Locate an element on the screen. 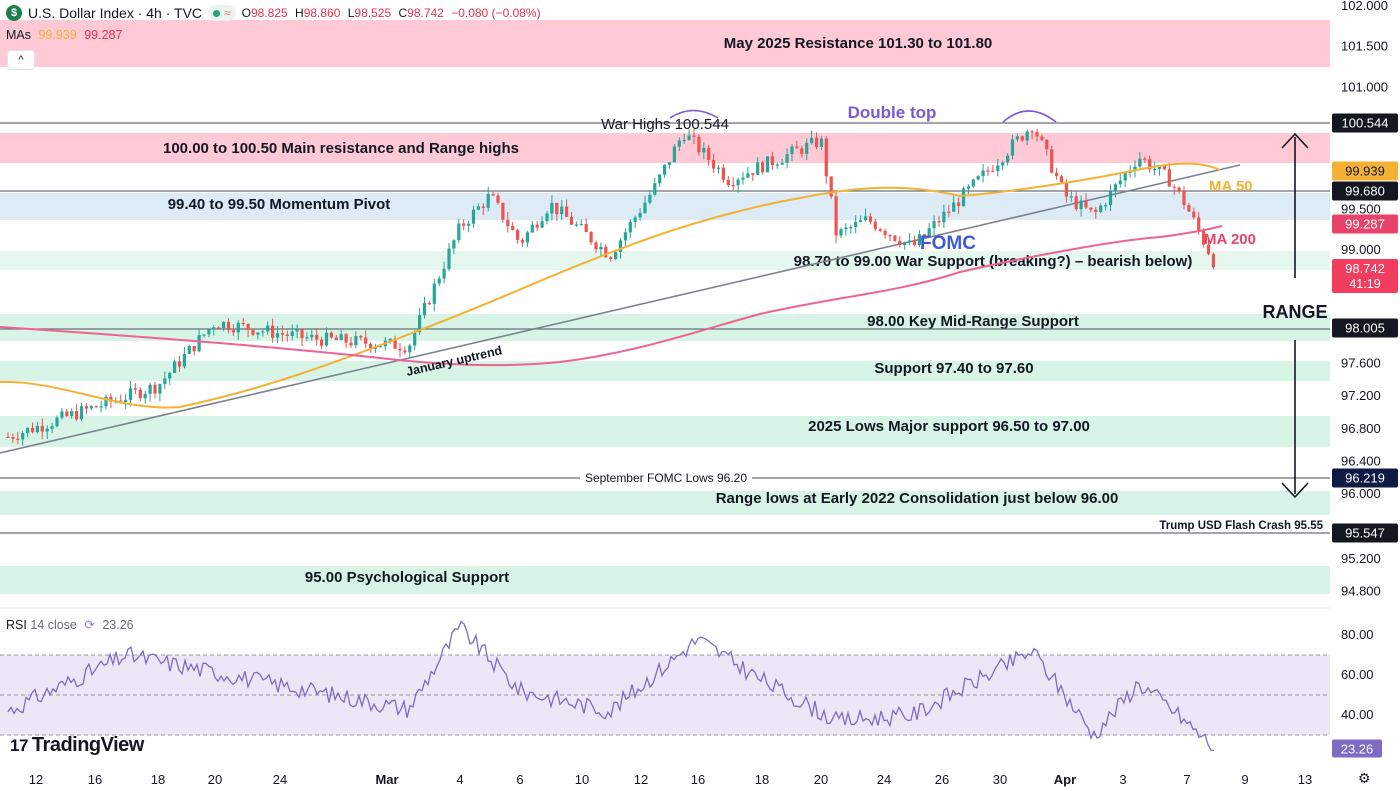 The height and width of the screenshot is (791, 1400). level-chip is located at coordinates (666, 477).